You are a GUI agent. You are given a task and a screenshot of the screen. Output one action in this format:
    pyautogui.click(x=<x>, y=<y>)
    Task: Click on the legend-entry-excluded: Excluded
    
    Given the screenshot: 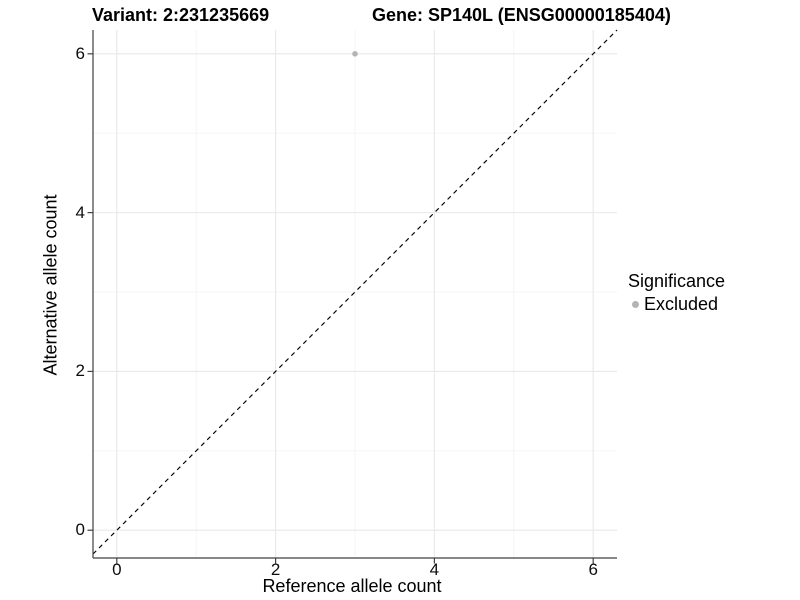 What is the action you would take?
    pyautogui.click(x=676, y=304)
    